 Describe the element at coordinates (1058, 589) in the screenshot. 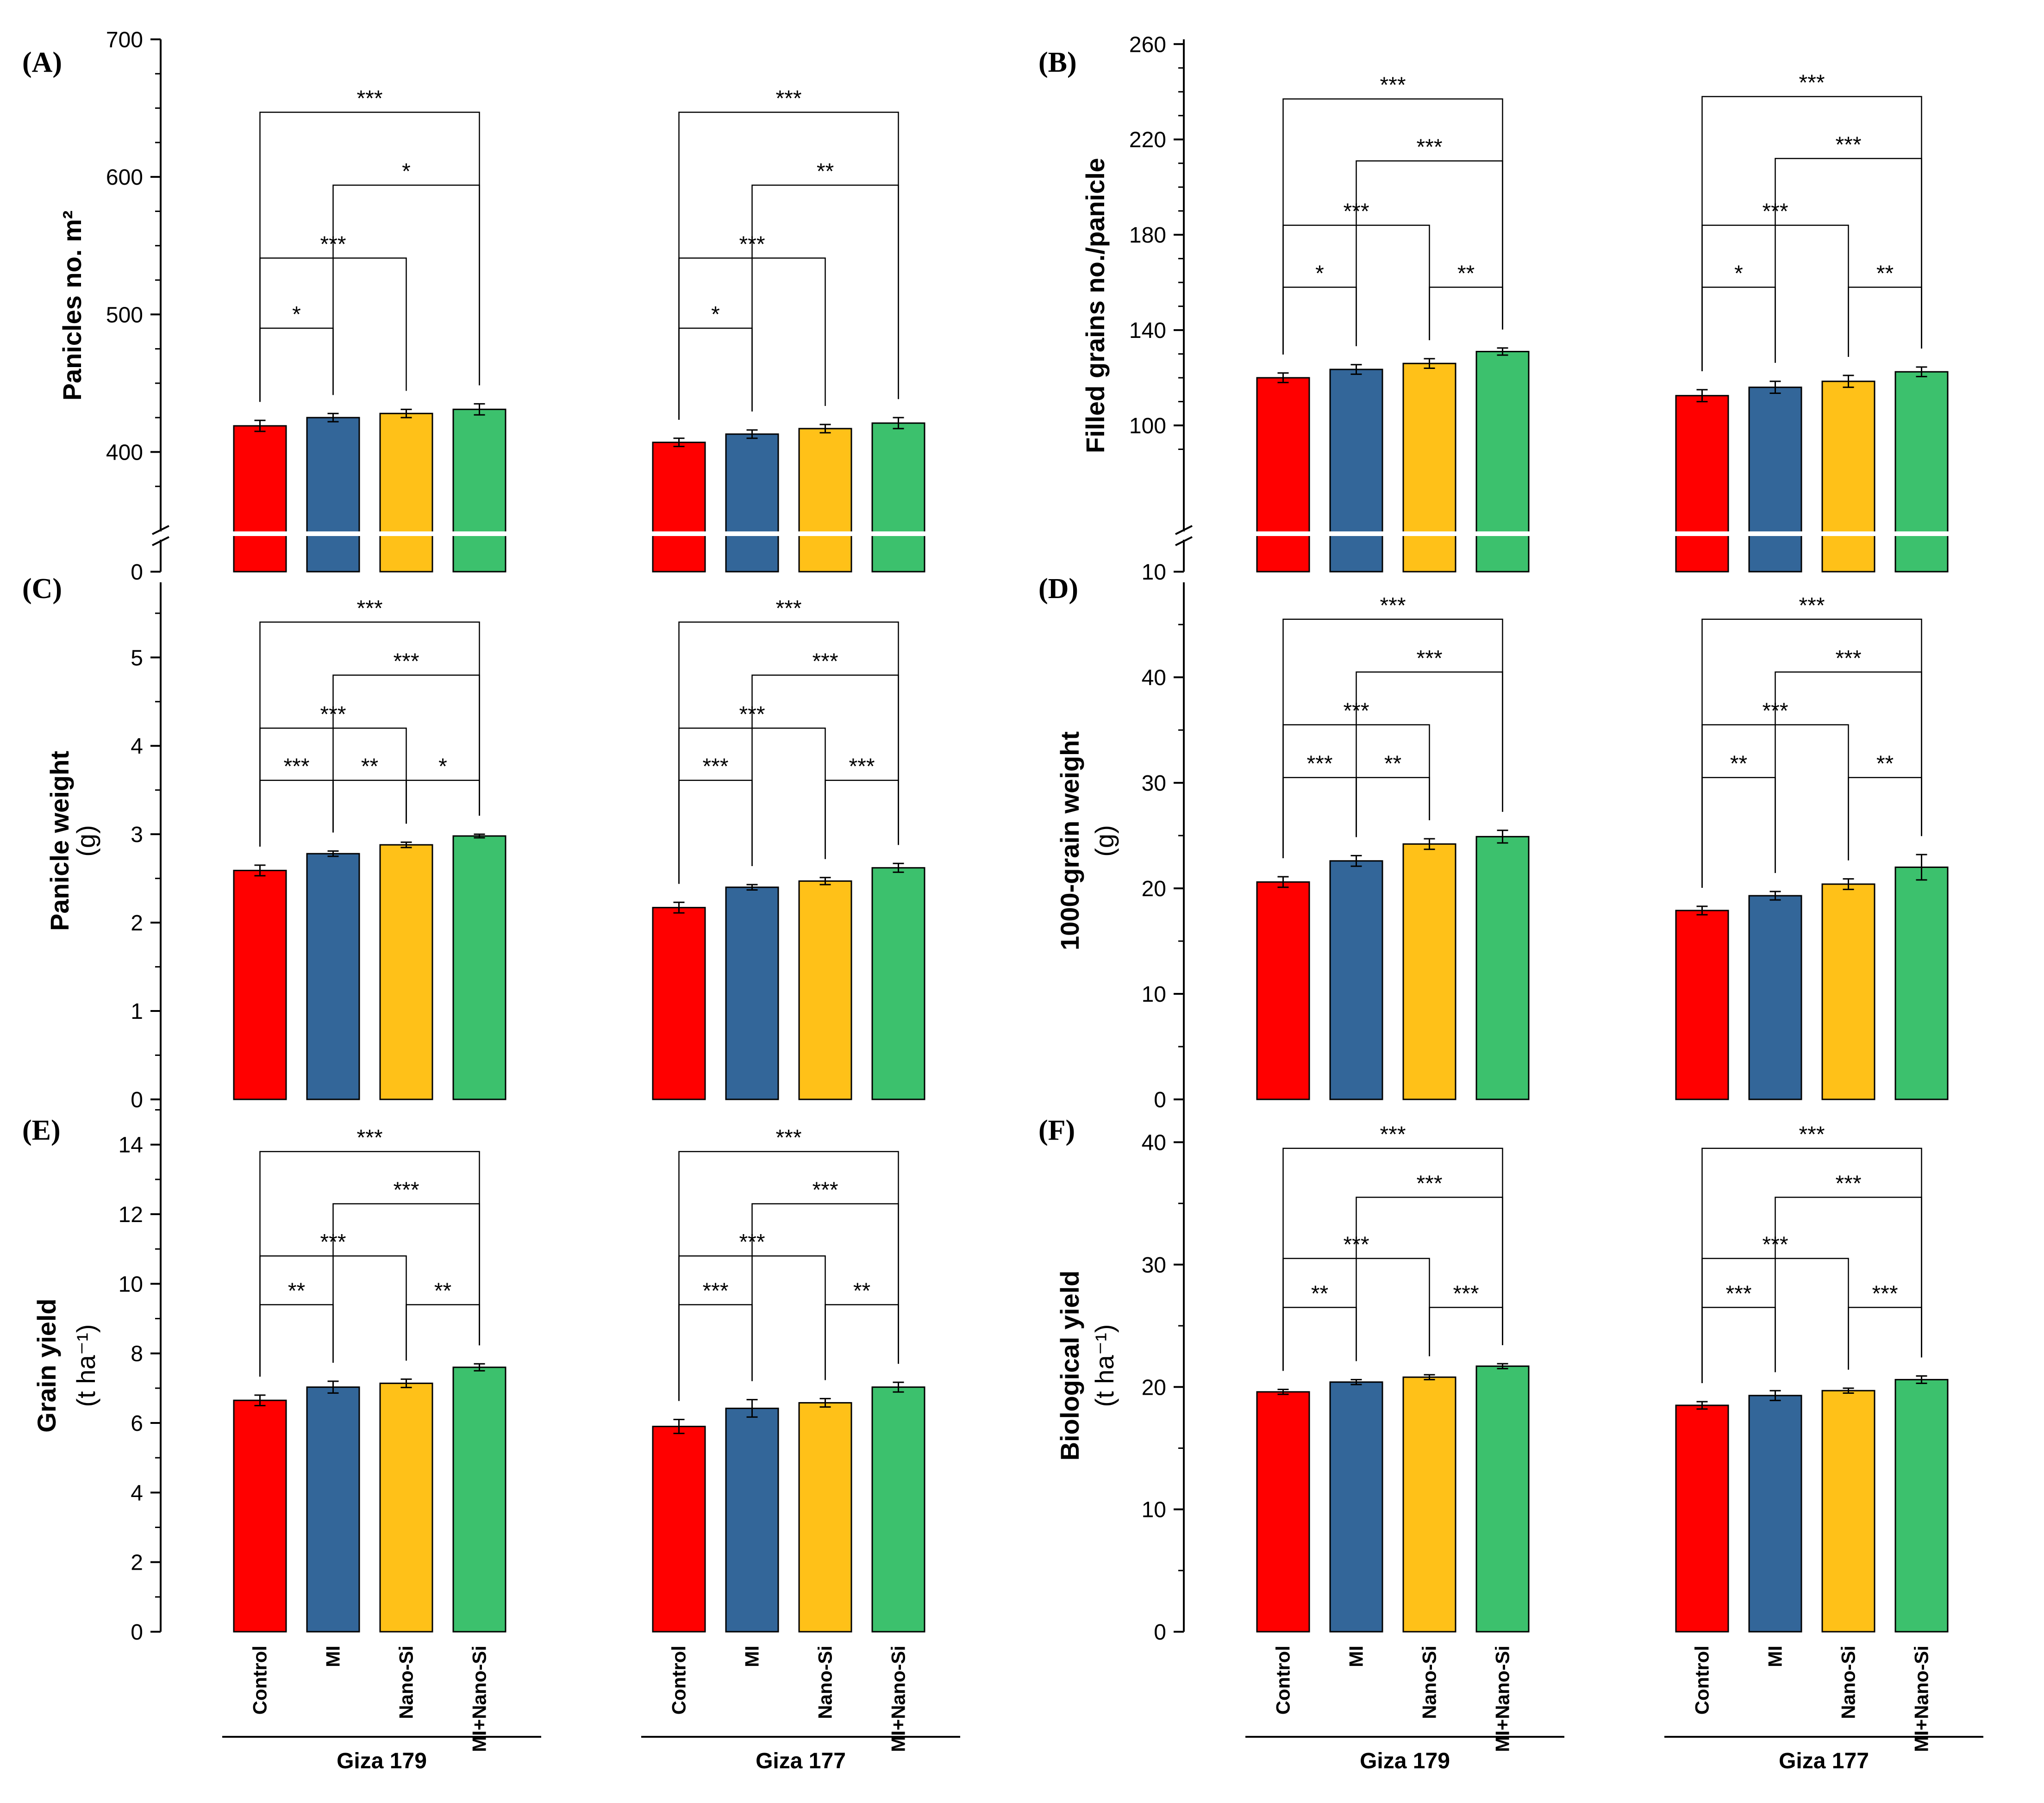

I see `panel-label: (D)` at that location.